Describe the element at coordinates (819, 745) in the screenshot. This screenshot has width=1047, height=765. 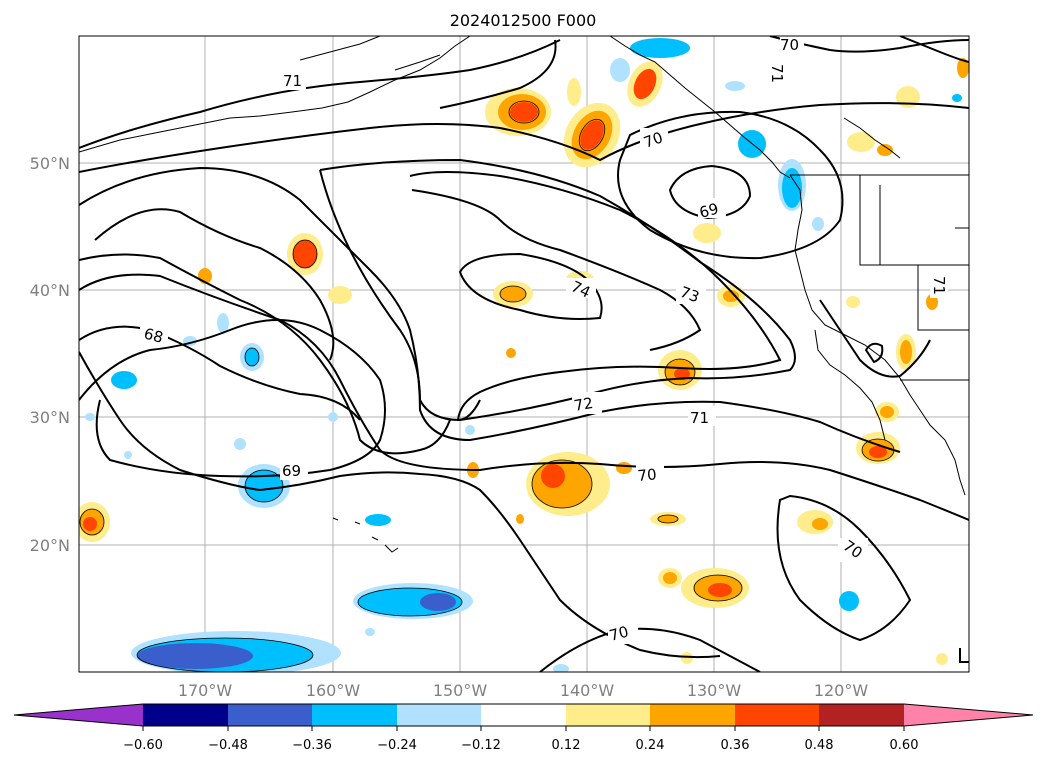
I see `colorbar-tick-label: 0.48` at that location.